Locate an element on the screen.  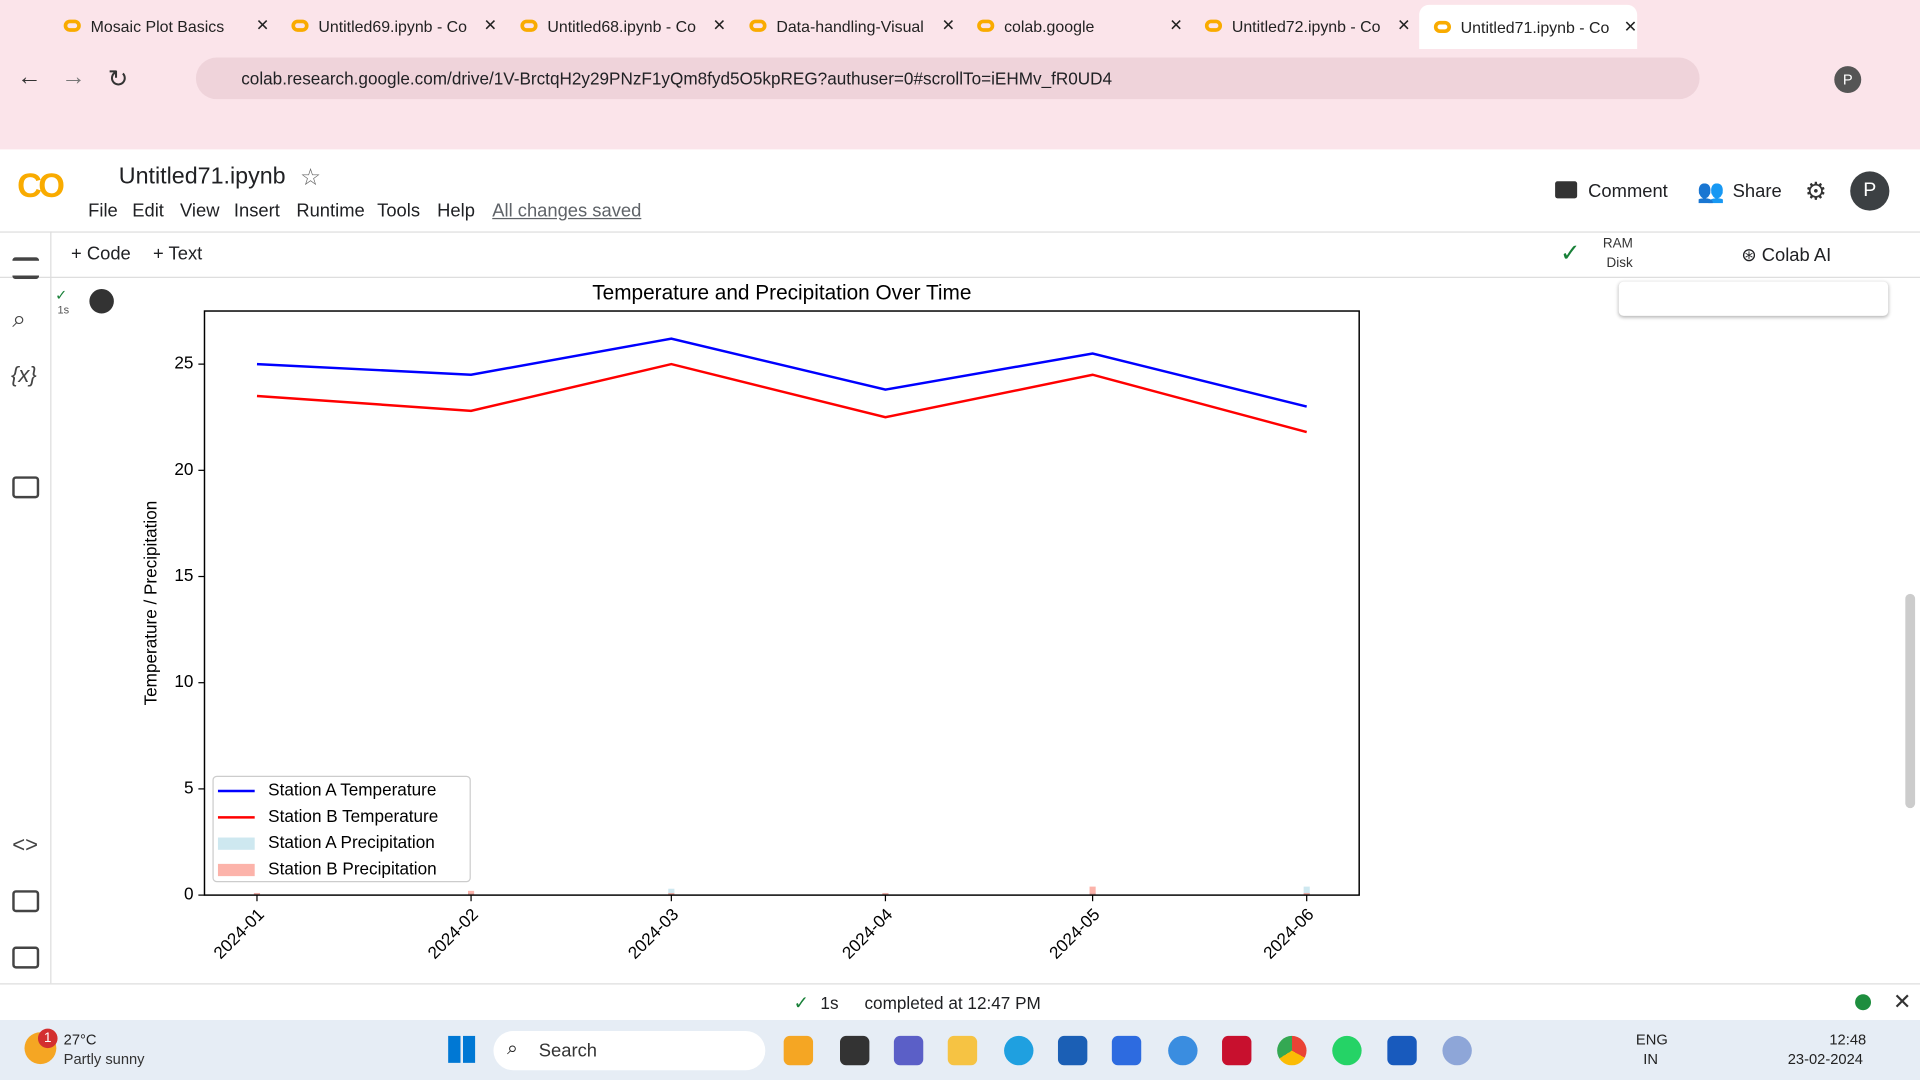
status-text: completed at 12:47 PM is located at coordinates (952, 1003).